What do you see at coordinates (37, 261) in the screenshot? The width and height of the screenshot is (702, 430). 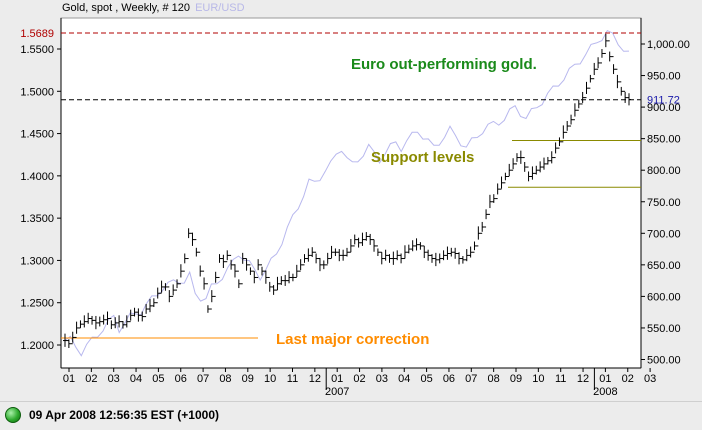 I see `left-tick-label: 1.3000` at bounding box center [37, 261].